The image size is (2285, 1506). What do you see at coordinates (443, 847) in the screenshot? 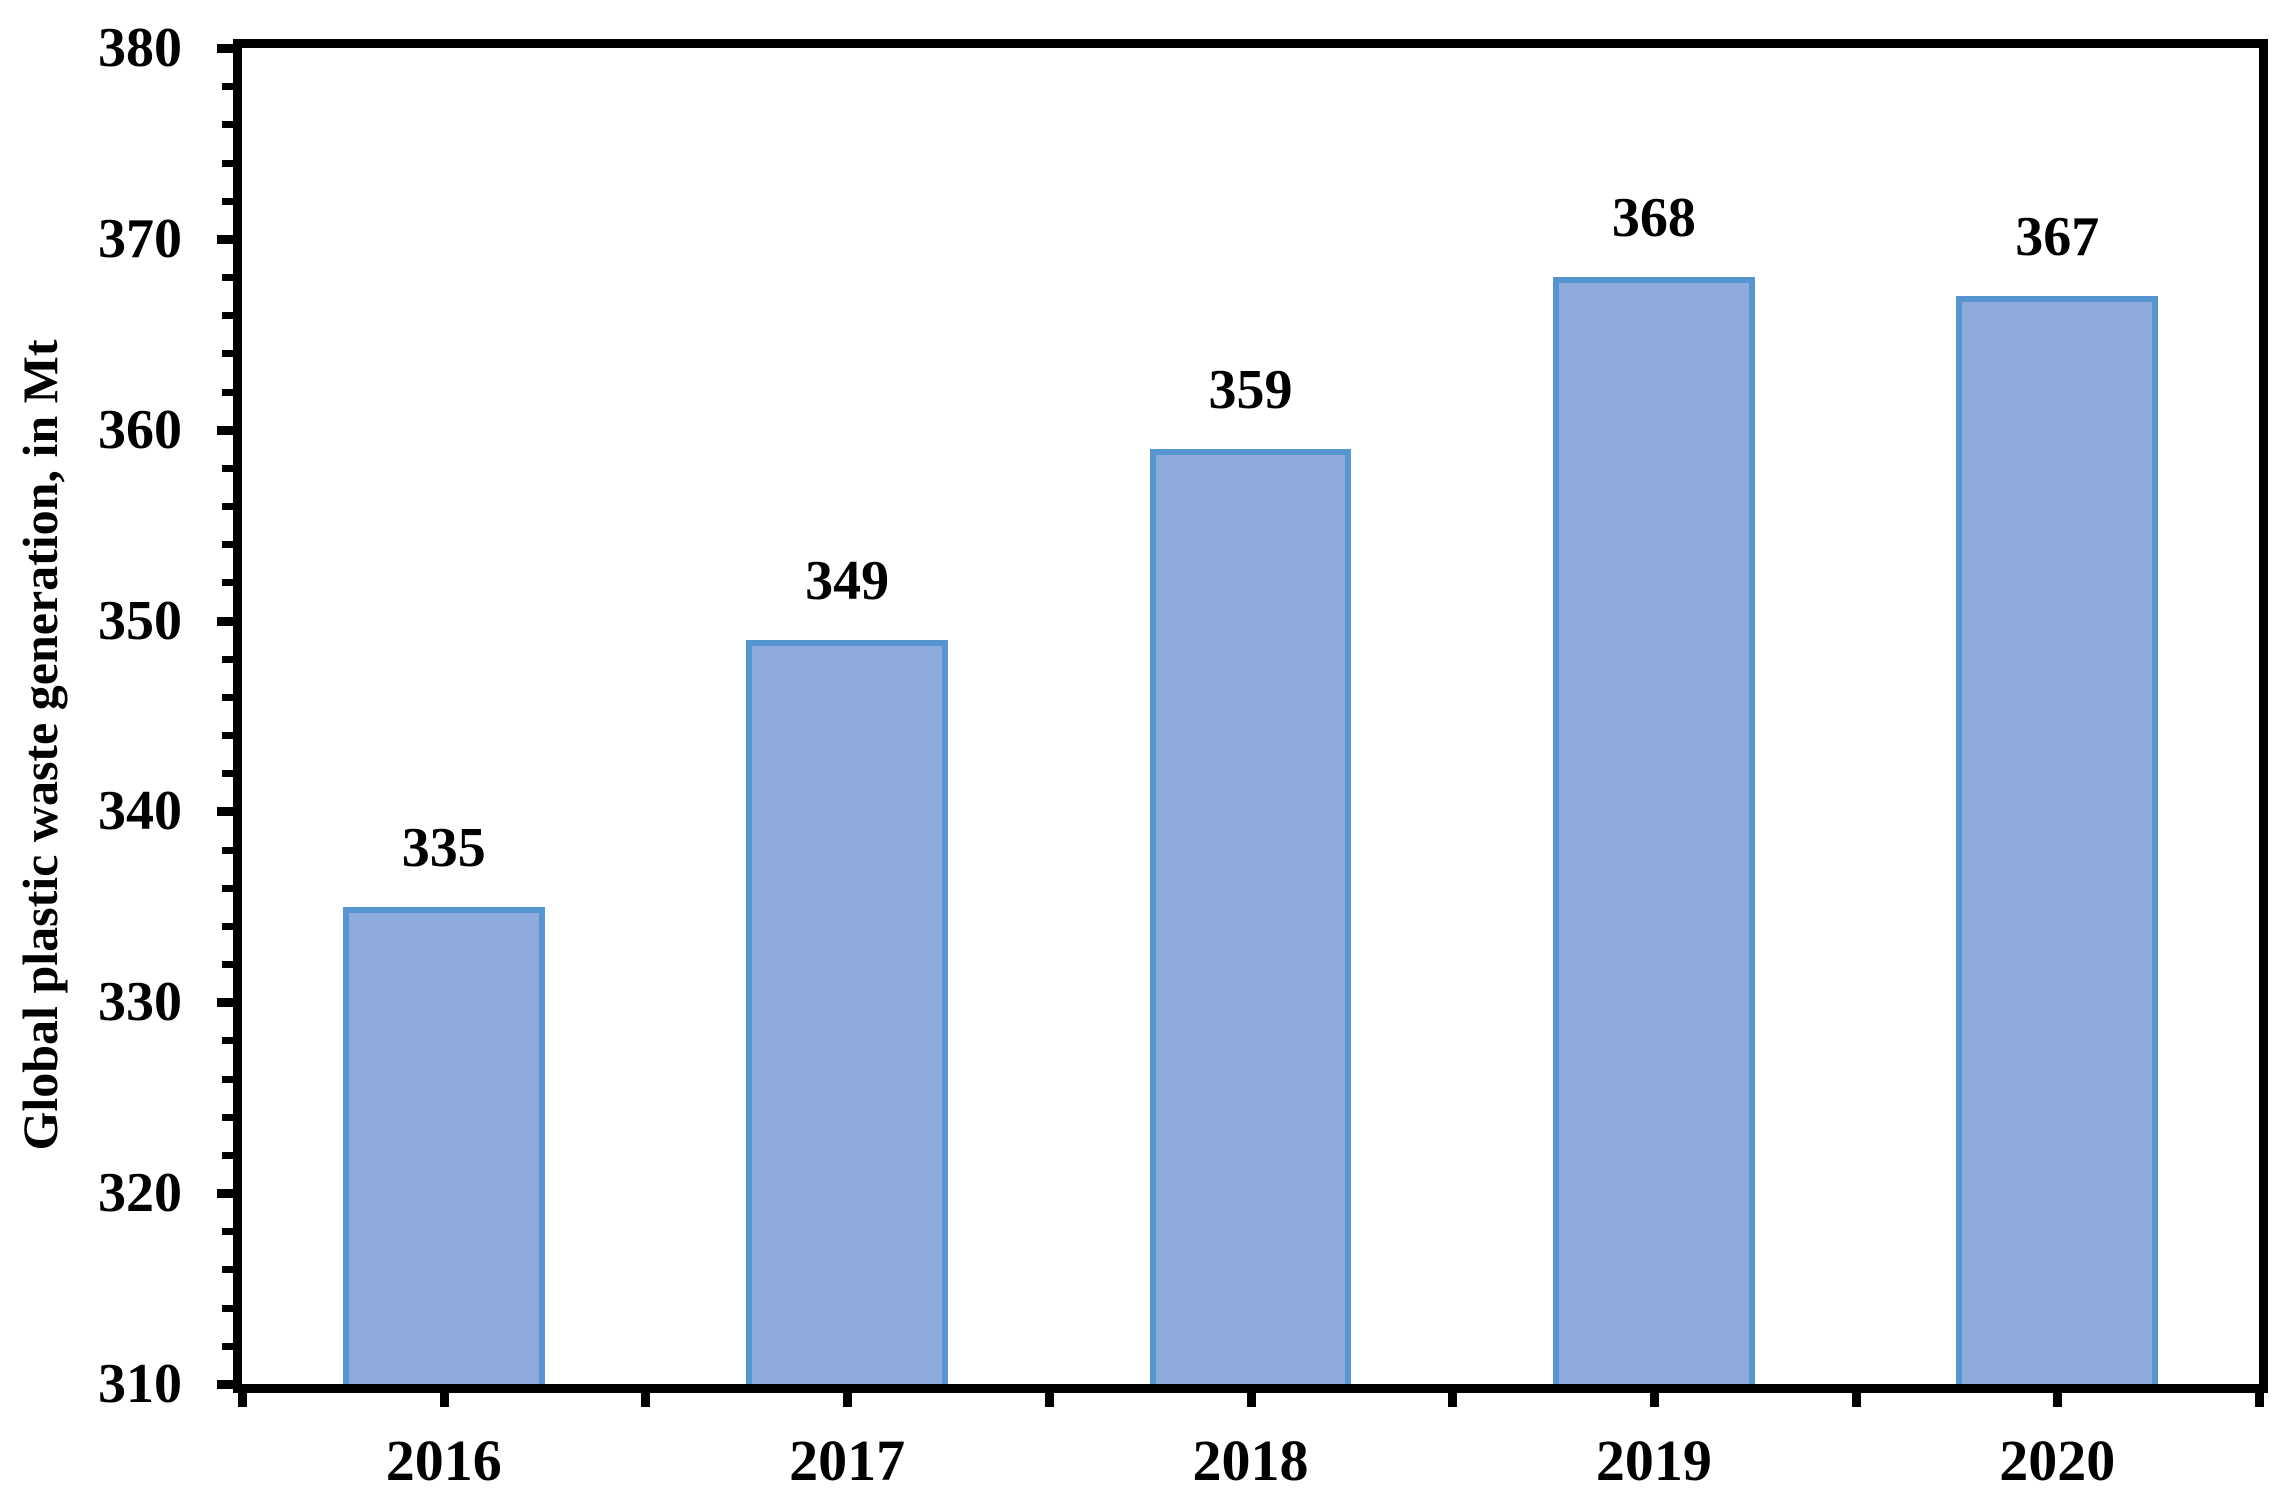
I see `bar-value-label: 335` at bounding box center [443, 847].